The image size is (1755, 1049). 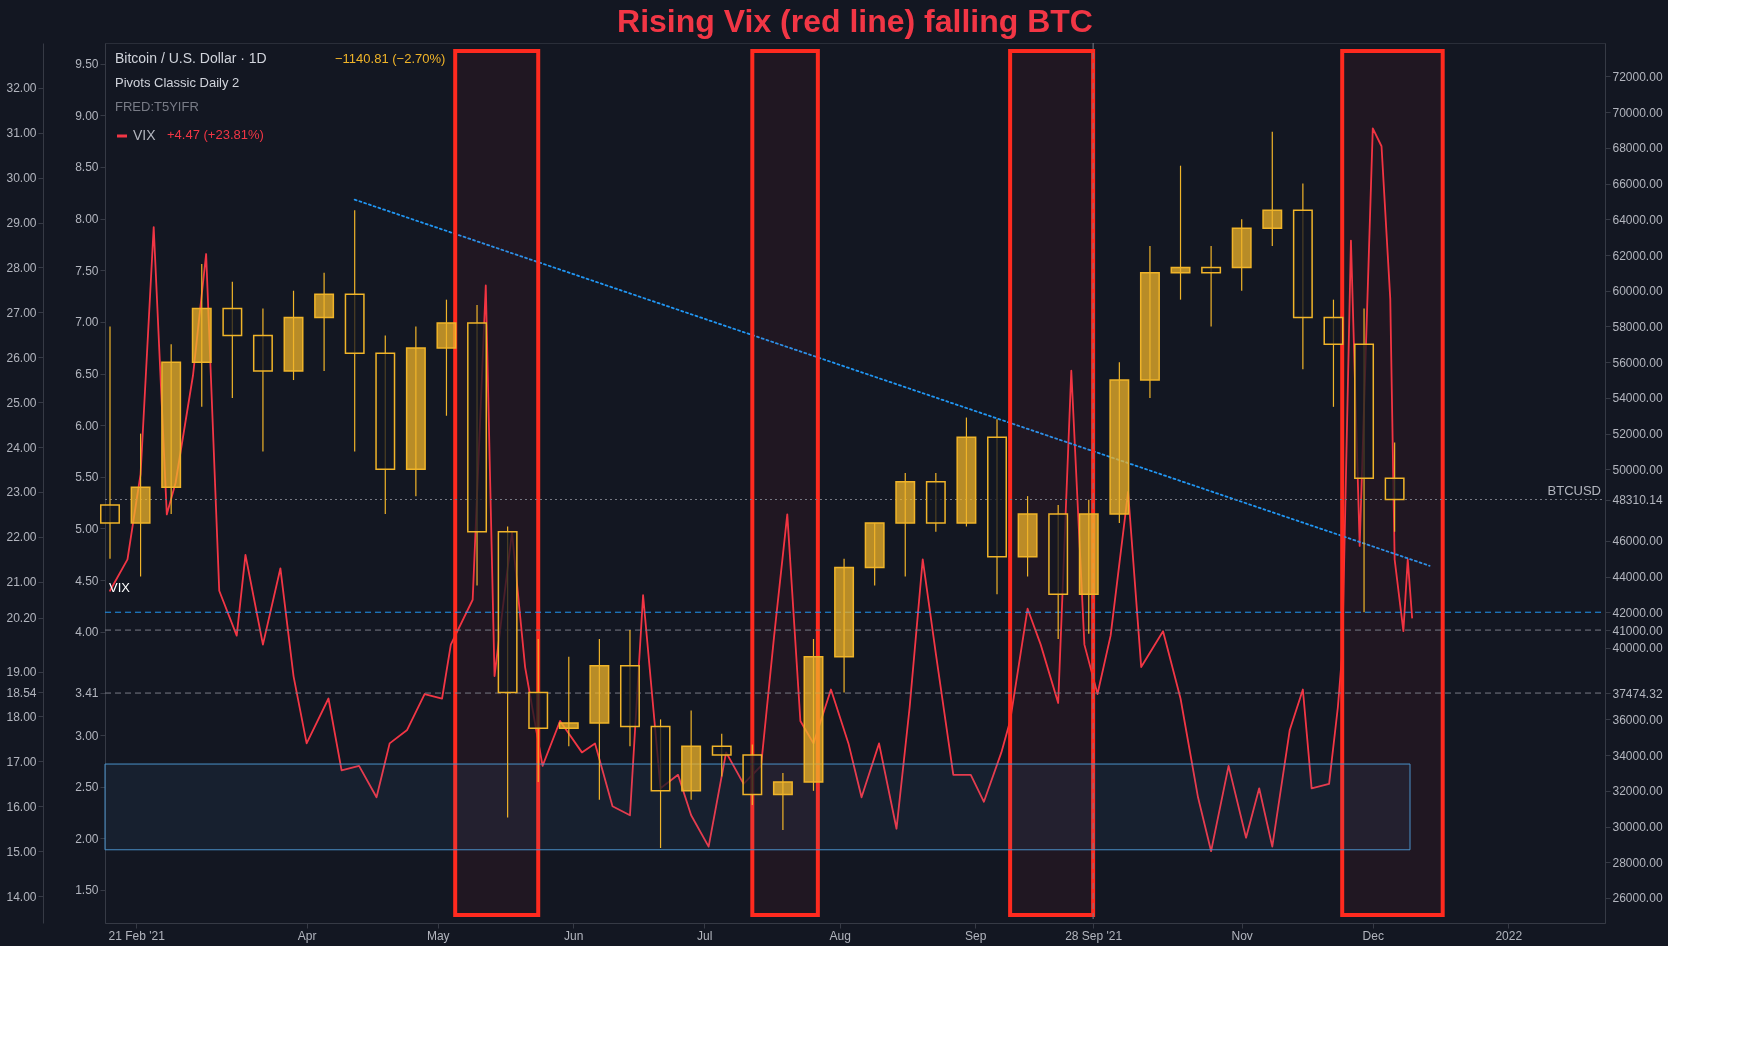 I want to click on y2-tick-label: 72000.00, so click(x=1637, y=76).